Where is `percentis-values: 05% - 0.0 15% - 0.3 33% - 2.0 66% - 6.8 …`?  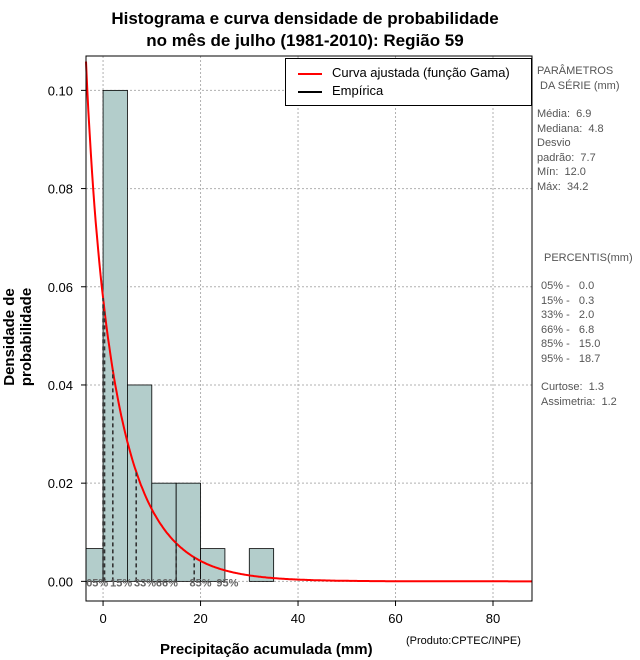 percentis-values: 05% - 0.0 15% - 0.3 33% - 2.0 66% - 6.8 … is located at coordinates (571, 322).